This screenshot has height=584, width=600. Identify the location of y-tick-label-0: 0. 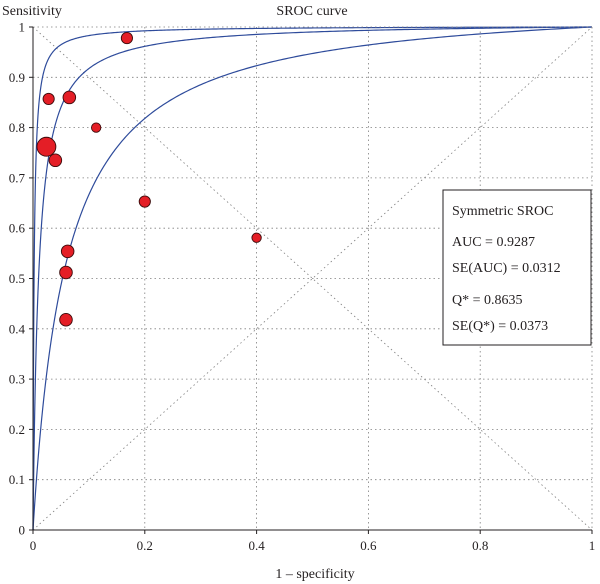
(22, 530).